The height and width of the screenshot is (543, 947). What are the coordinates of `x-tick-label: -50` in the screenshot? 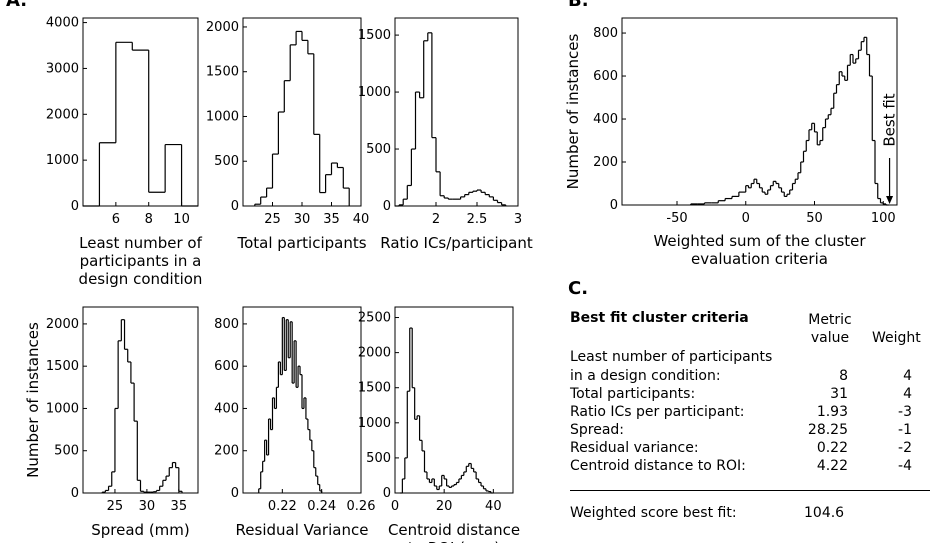 It's located at (676, 218).